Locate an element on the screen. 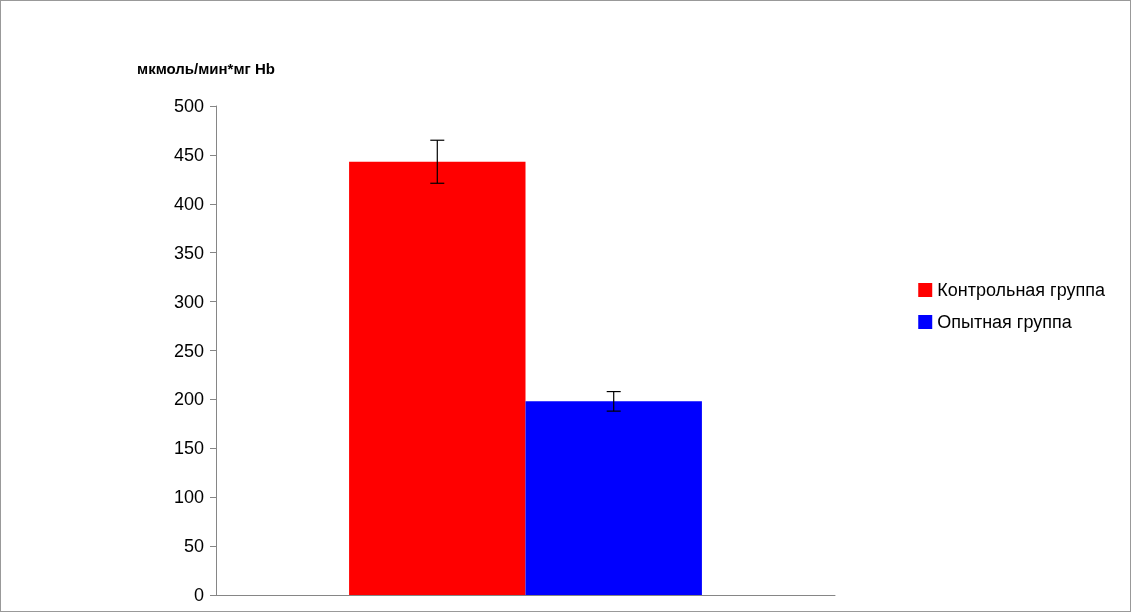 Image resolution: width=1131 pixels, height=612 pixels. y-tick-label: 250 is located at coordinates (188, 350).